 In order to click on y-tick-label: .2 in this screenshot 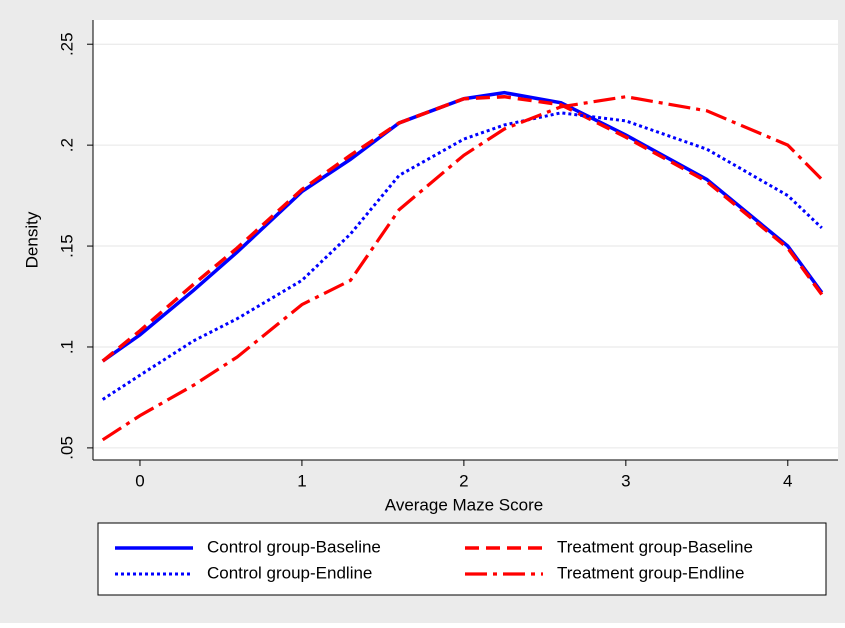, I will do `click(66, 145)`.